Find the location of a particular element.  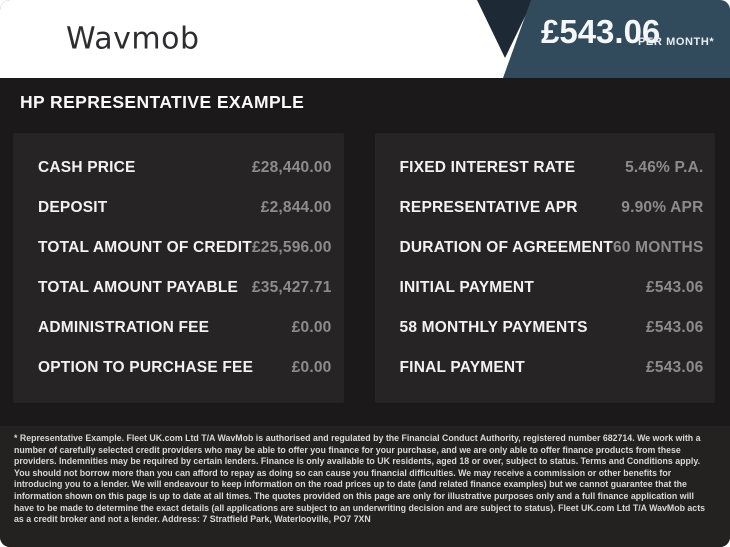

table-row: OPTION TO PURCHASE FEE £0.00 is located at coordinates (178, 368).